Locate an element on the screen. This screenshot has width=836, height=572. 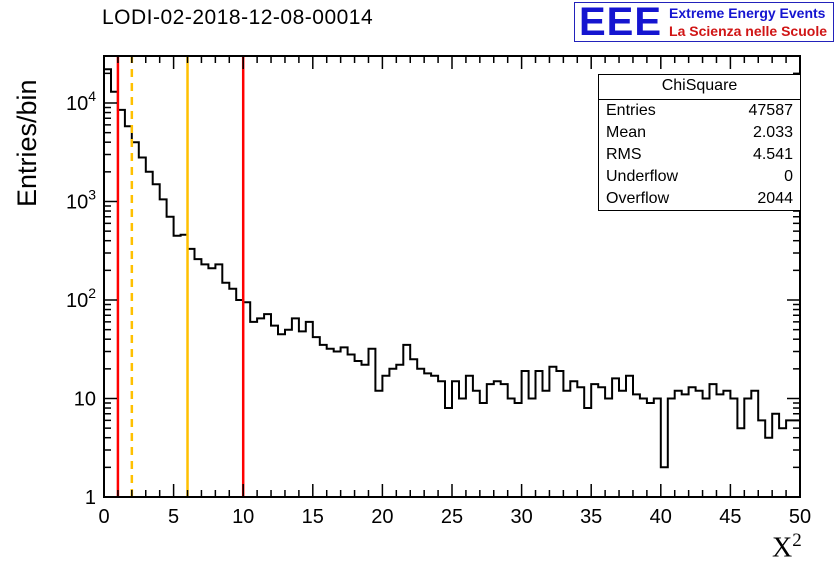
stats-row-overflow: Overflow 2044 is located at coordinates (699, 199).